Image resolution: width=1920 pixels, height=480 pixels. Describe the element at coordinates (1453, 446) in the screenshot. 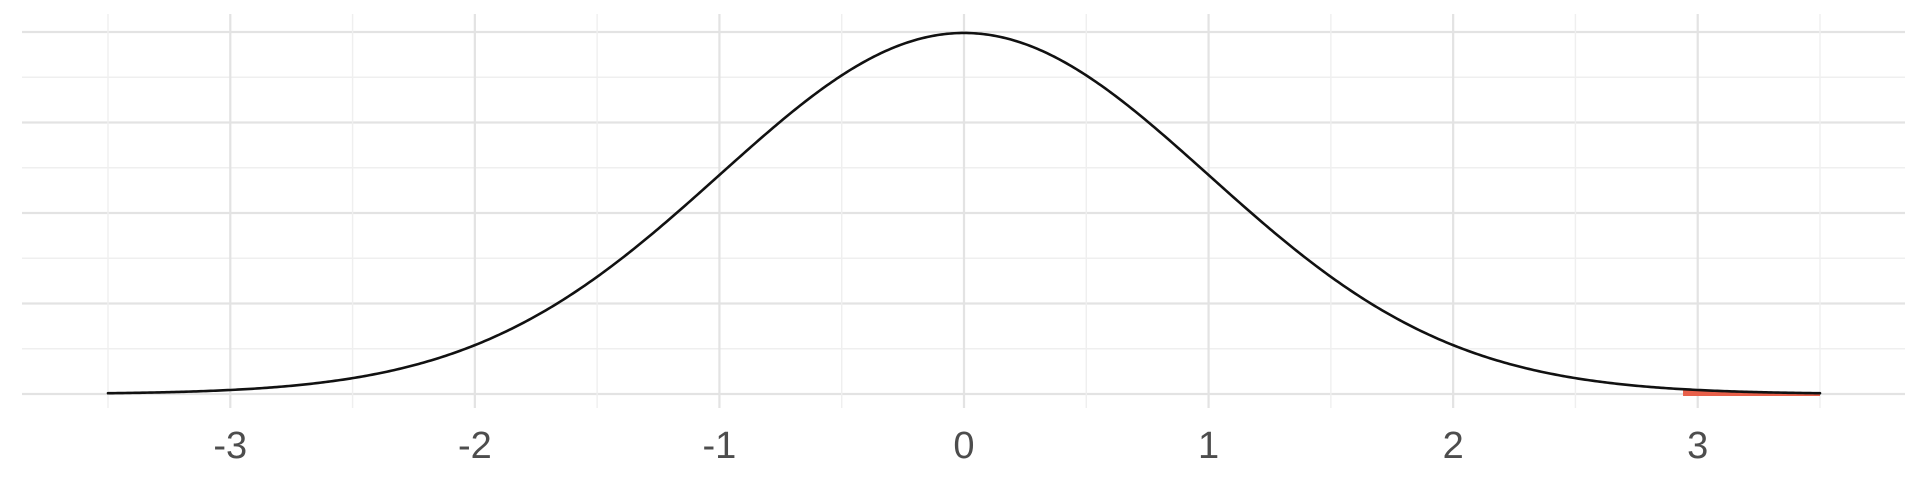

I see `x-tick-label: 2` at that location.